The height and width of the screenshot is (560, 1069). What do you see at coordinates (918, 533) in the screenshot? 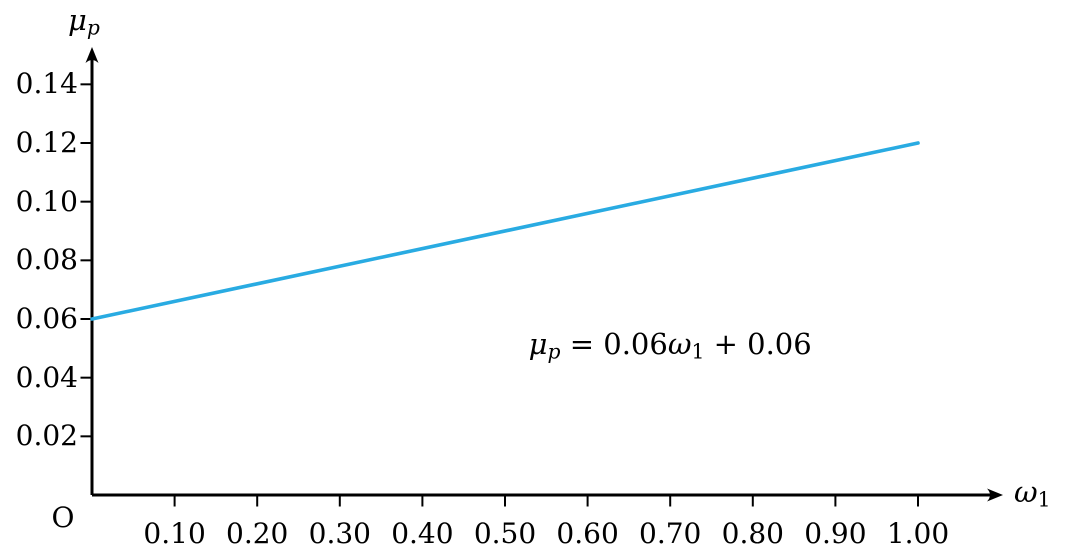
I see `x-tick-label: 1.00` at bounding box center [918, 533].